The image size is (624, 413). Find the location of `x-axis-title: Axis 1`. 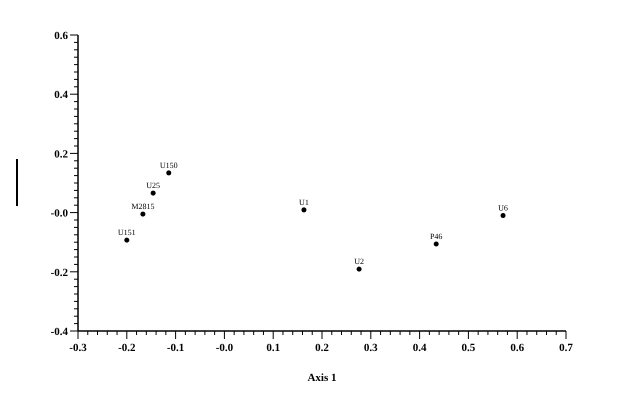

x-axis-title: Axis 1 is located at coordinates (322, 378).